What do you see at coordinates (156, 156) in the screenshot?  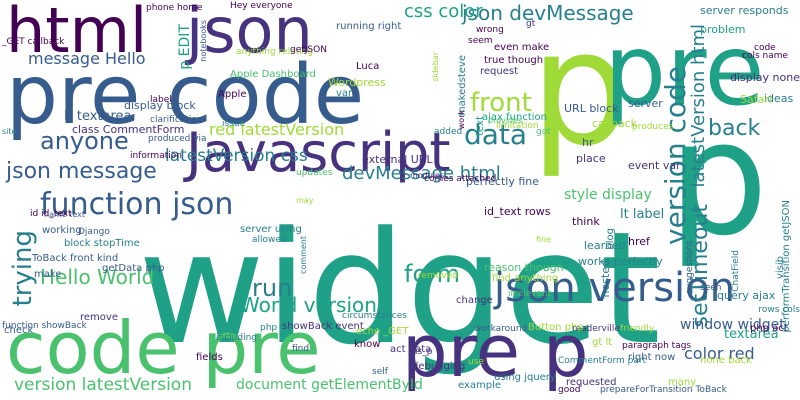 I see `cloud-word: information` at bounding box center [156, 156].